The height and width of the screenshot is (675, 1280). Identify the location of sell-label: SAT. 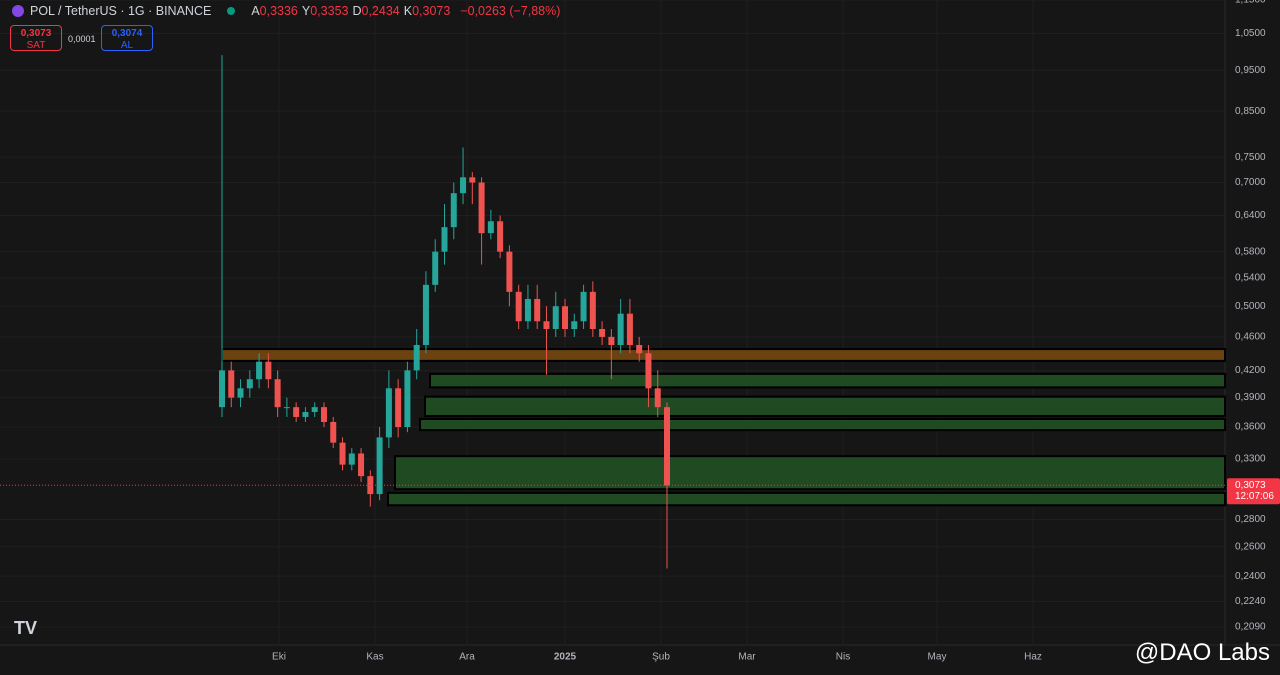
(36, 45).